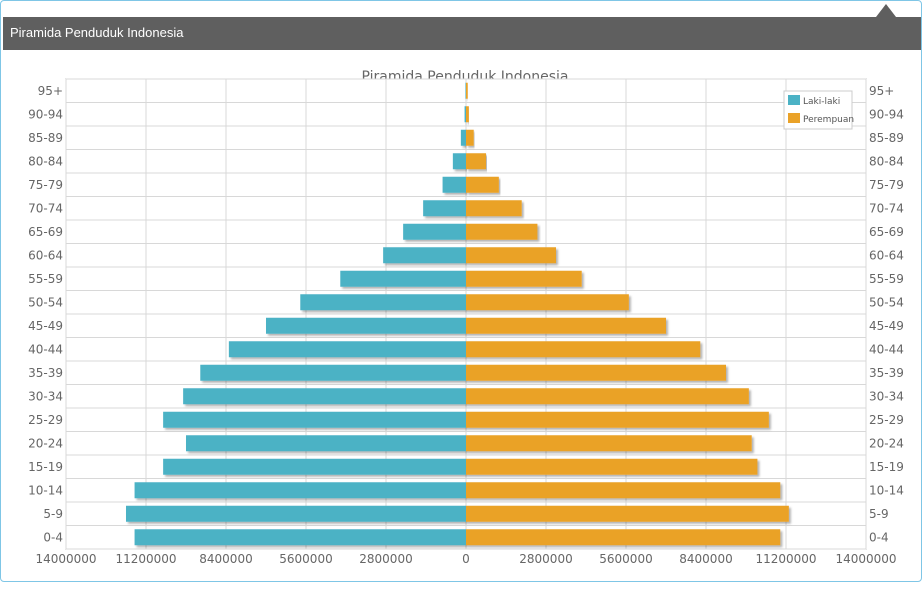  Describe the element at coordinates (45, 232) in the screenshot. I see `y-tick-label-left: 65-69` at that location.